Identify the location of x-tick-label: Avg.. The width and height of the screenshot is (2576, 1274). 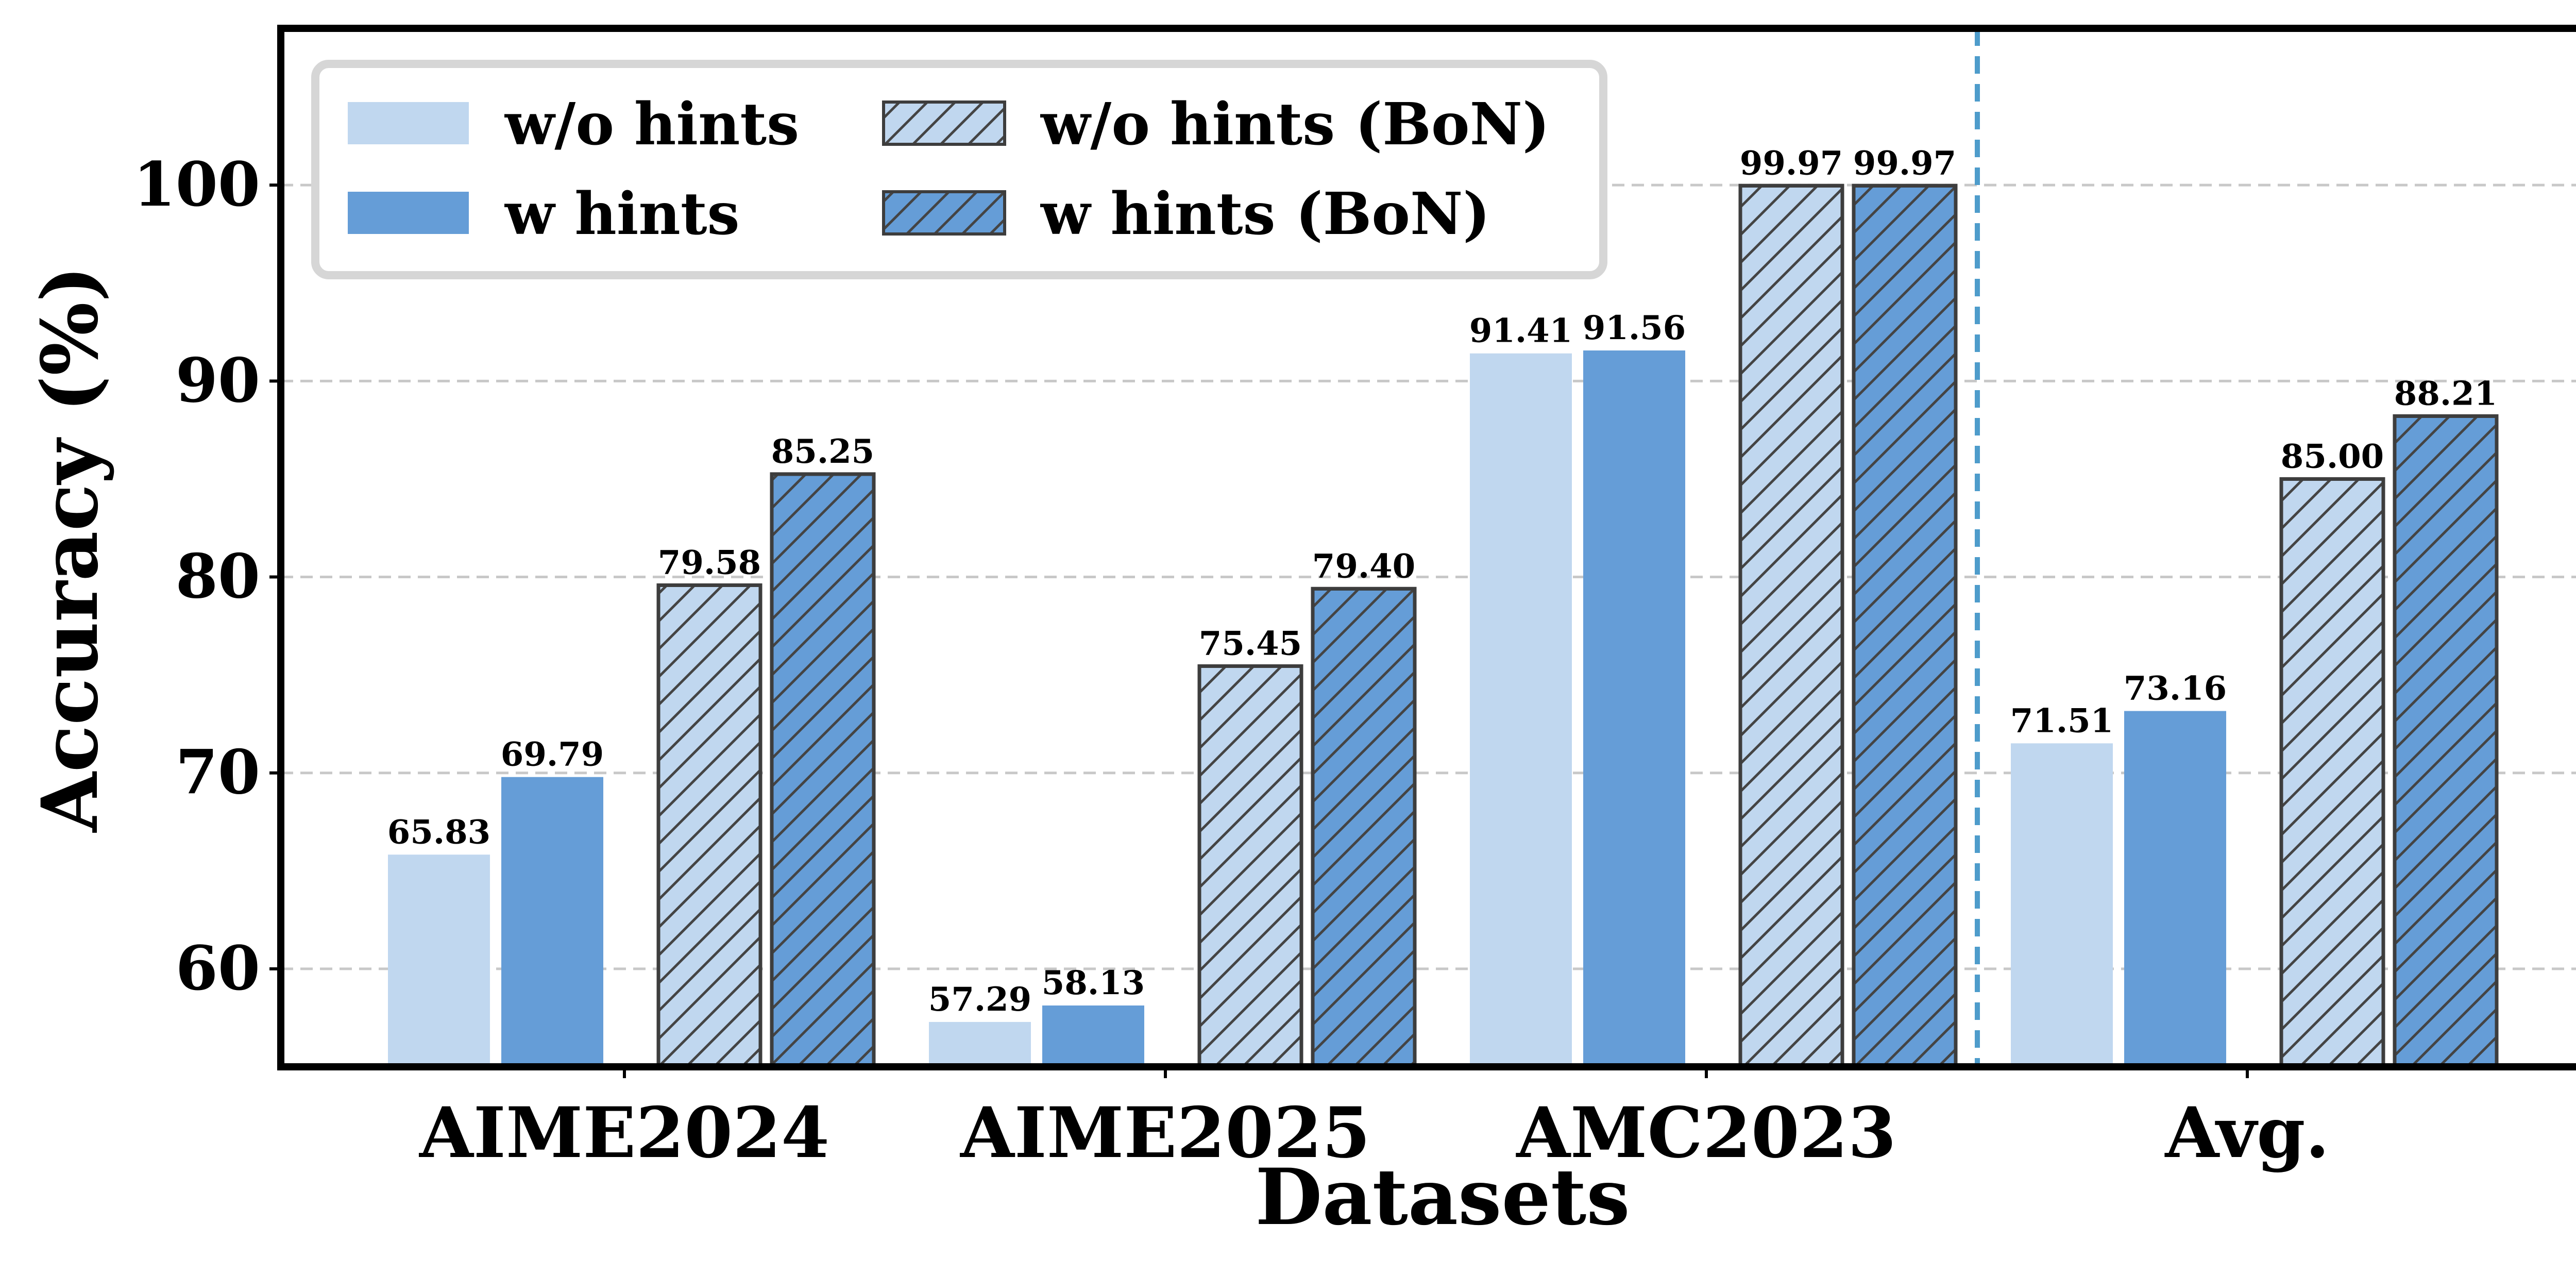
(2246, 1133).